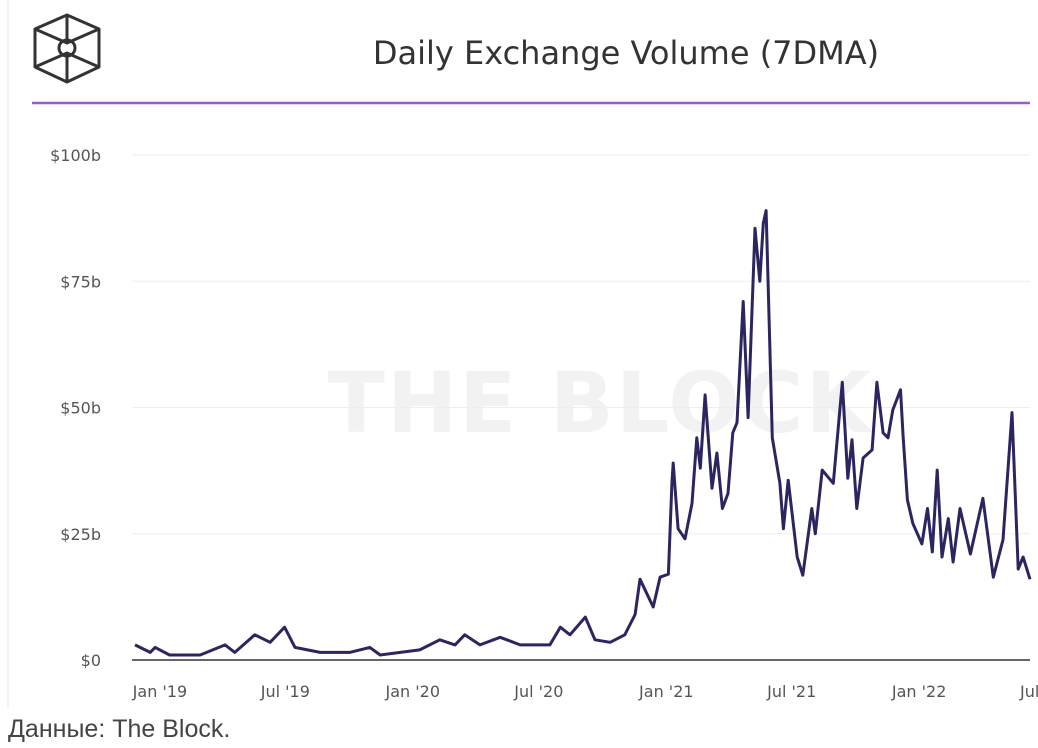 The width and height of the screenshot is (1038, 748). Describe the element at coordinates (919, 691) in the screenshot. I see `x-tick-label: Jan '22` at that location.